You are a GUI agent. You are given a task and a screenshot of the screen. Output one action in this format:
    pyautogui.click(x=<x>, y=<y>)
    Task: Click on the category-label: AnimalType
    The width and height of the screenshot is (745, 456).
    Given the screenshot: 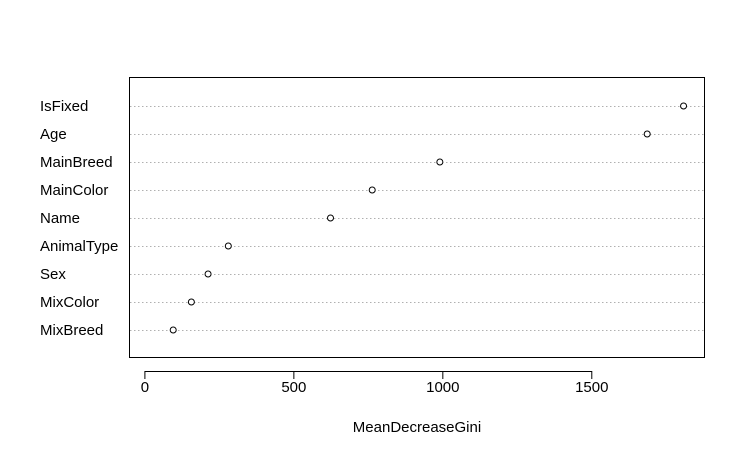 What is the action you would take?
    pyautogui.click(x=79, y=246)
    